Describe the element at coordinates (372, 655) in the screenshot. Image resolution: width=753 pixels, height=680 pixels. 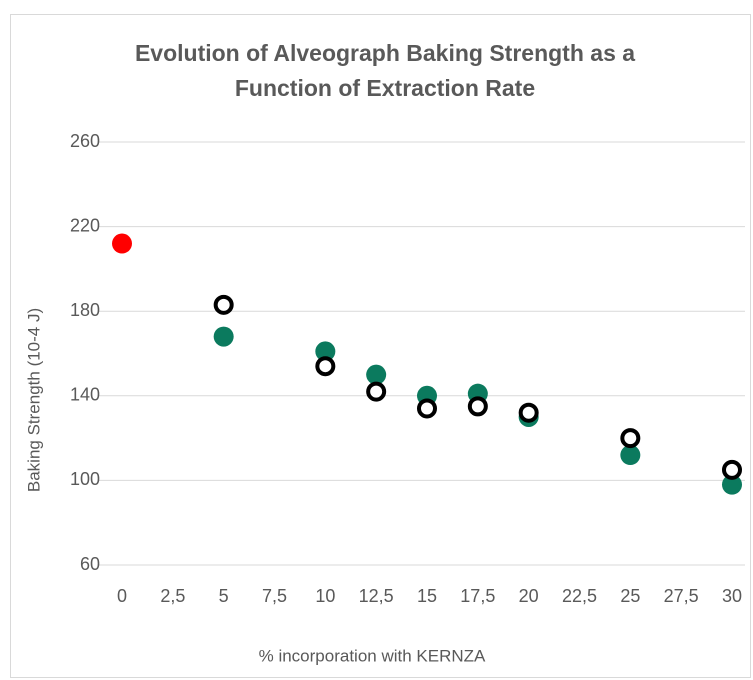
I see `x-axis-label: % incorporation with KERNZA` at that location.